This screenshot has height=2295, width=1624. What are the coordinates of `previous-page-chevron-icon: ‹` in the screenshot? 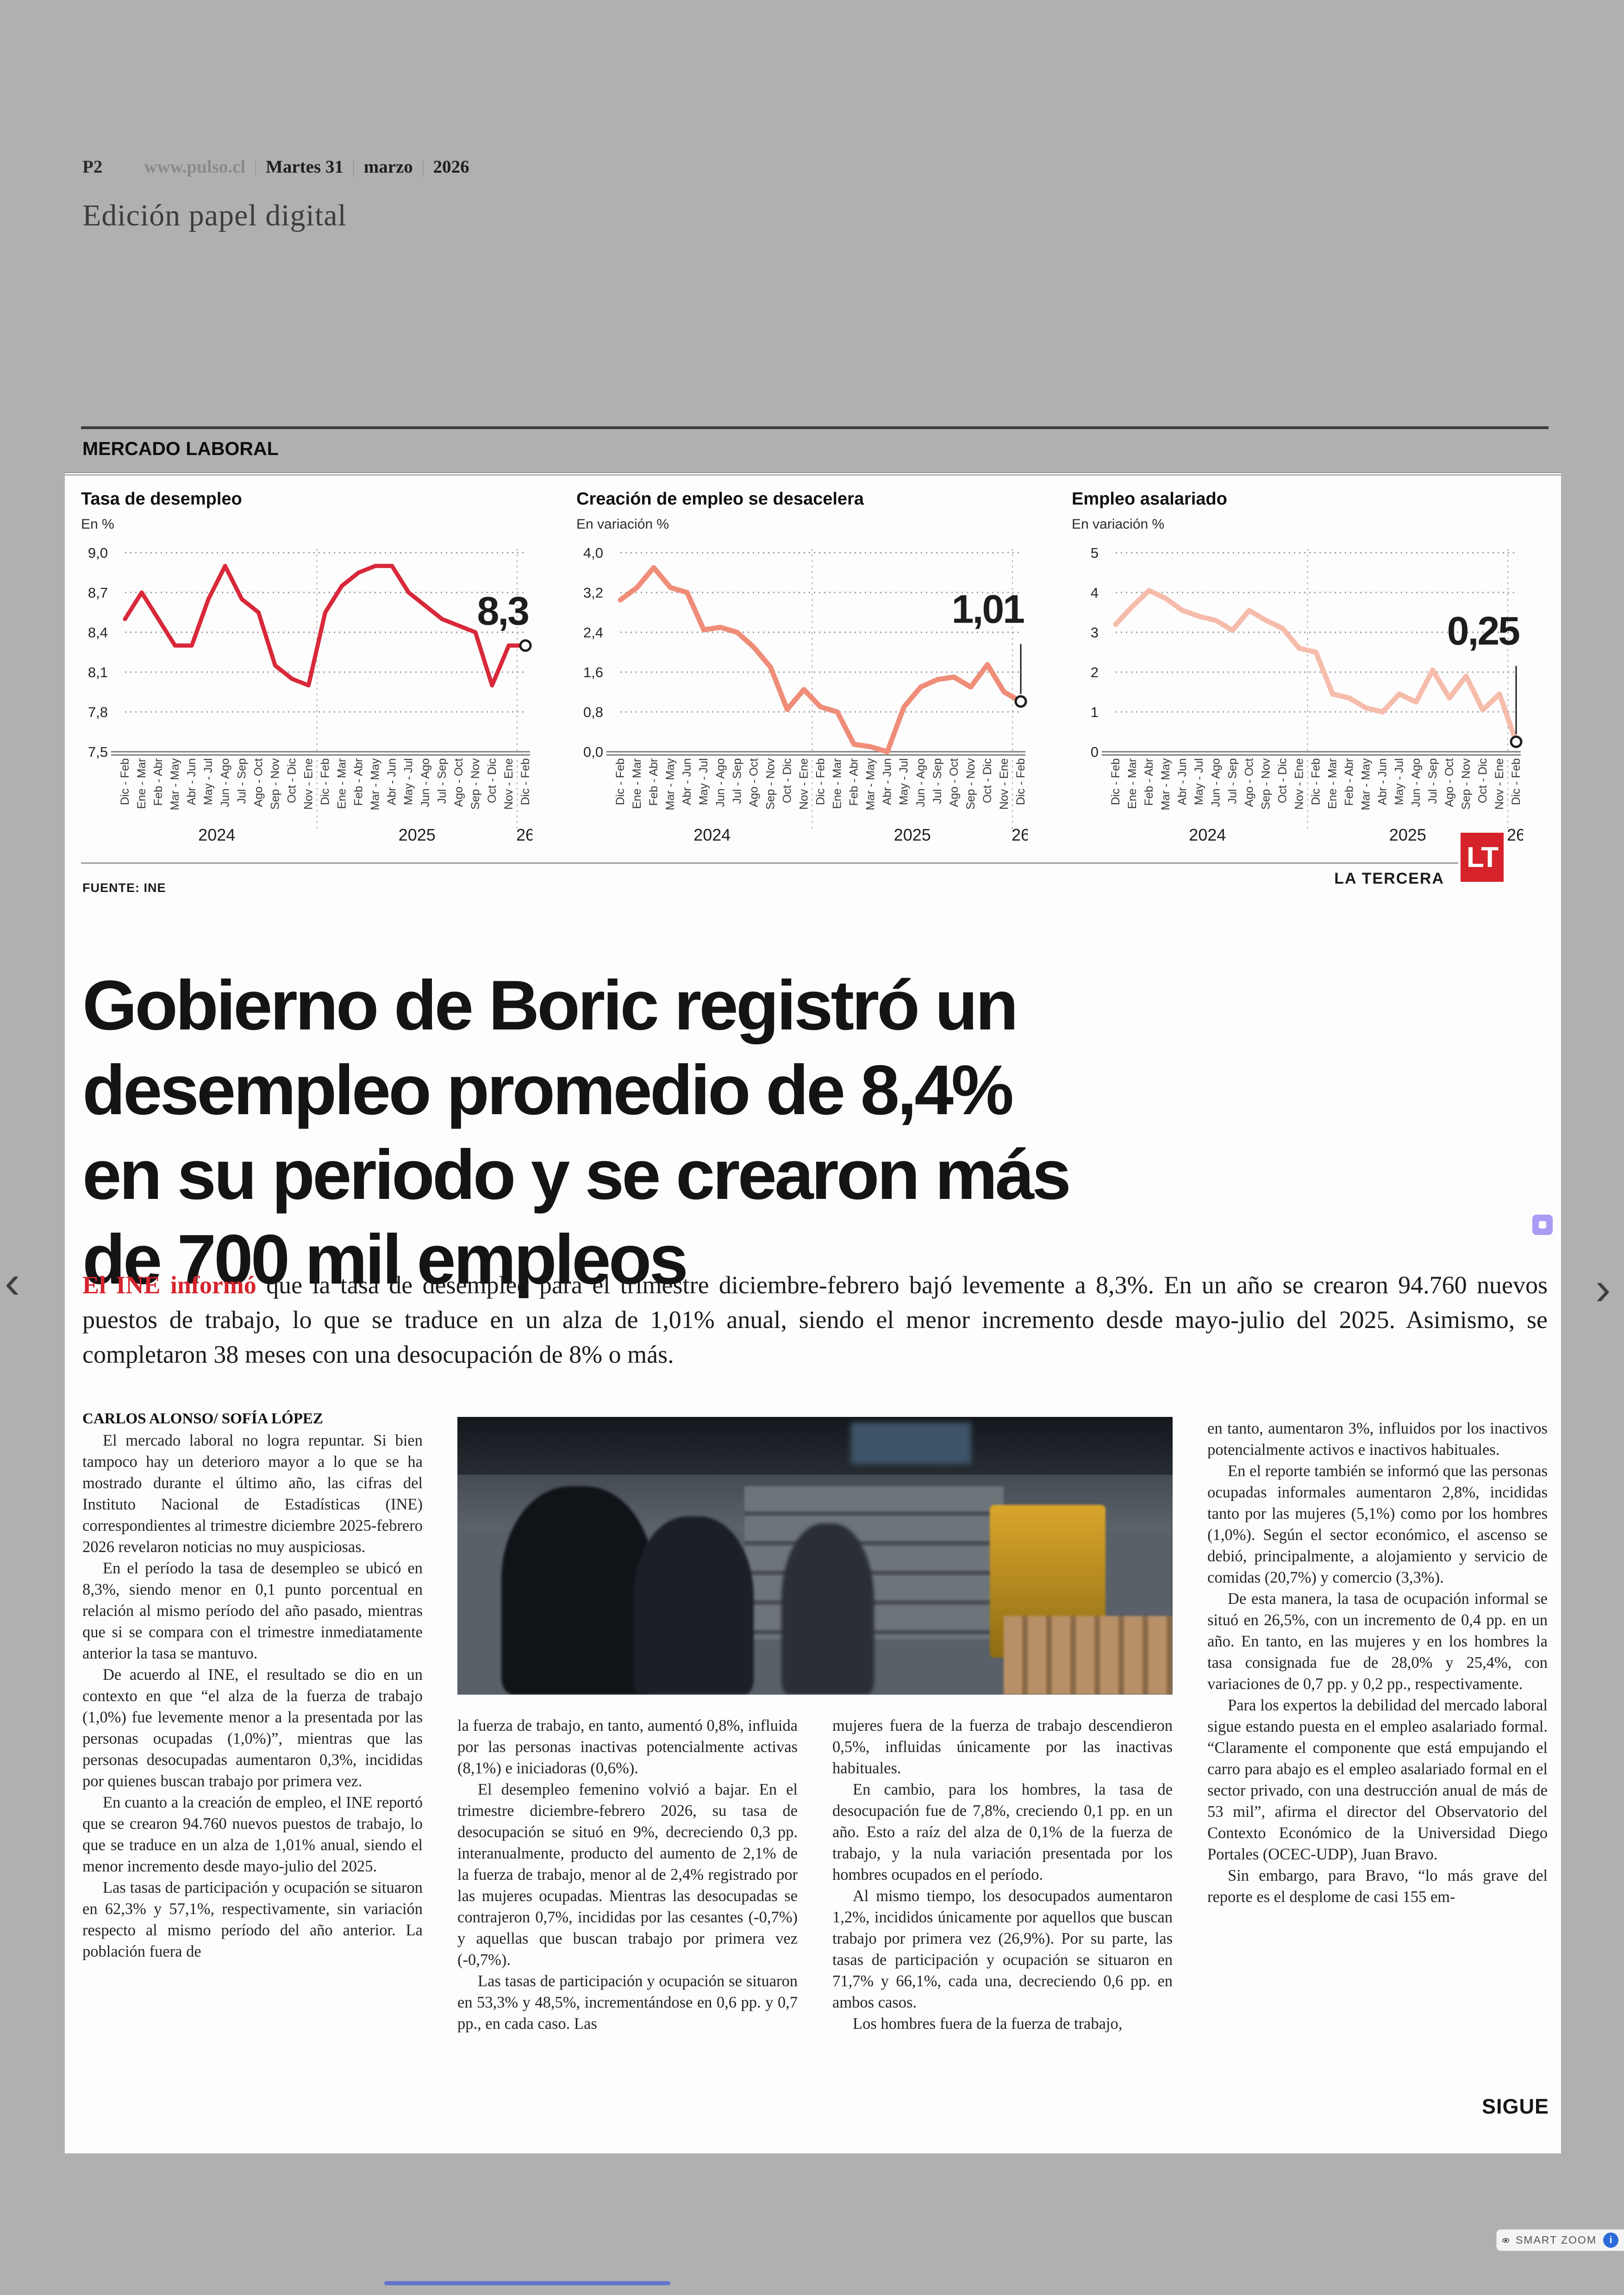 It's located at (12, 1282).